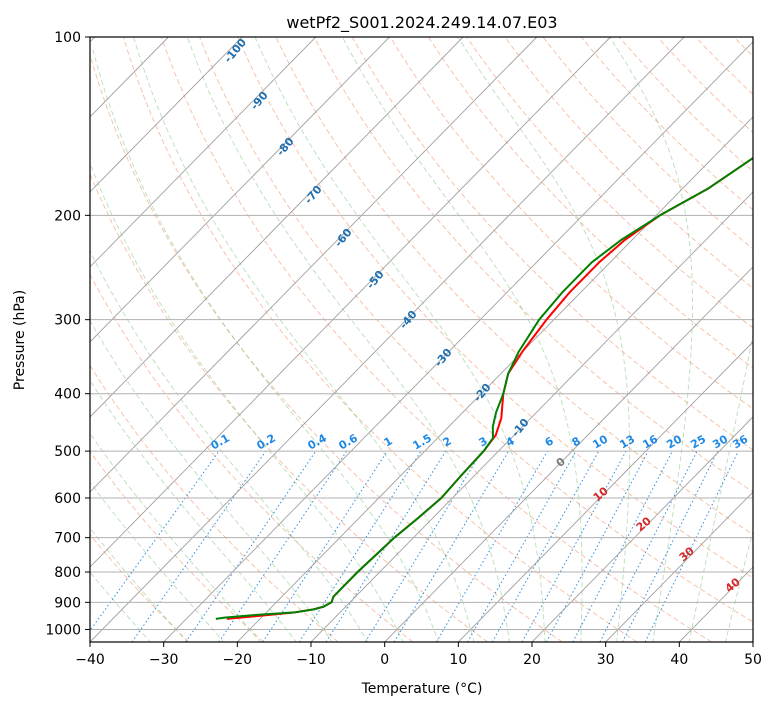  What do you see at coordinates (67, 452) in the screenshot?
I see `y-tick-label: 500` at bounding box center [67, 452].